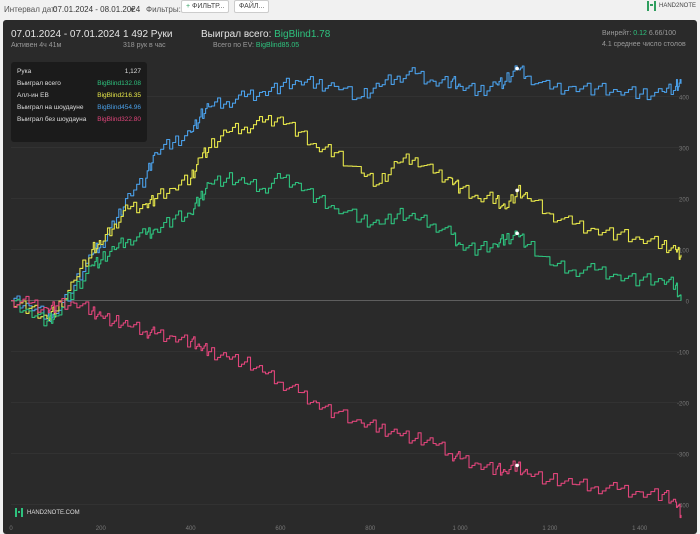 The width and height of the screenshot is (700, 534). Describe the element at coordinates (677, 6) in the screenshot. I see `logo-text: HAND2NOTE` at that location.